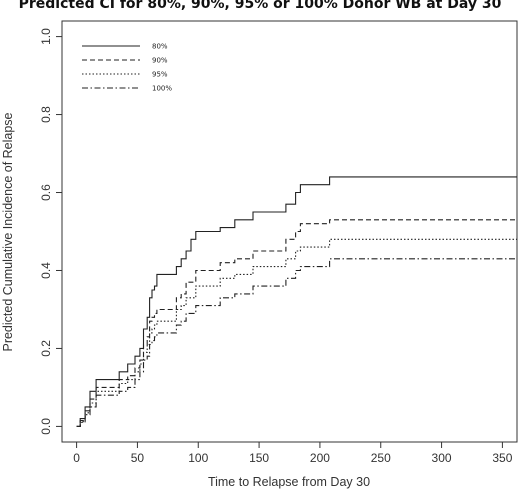  Describe the element at coordinates (127, 68) in the screenshot. I see `legend: 80% 90% 95% 100%` at that location.